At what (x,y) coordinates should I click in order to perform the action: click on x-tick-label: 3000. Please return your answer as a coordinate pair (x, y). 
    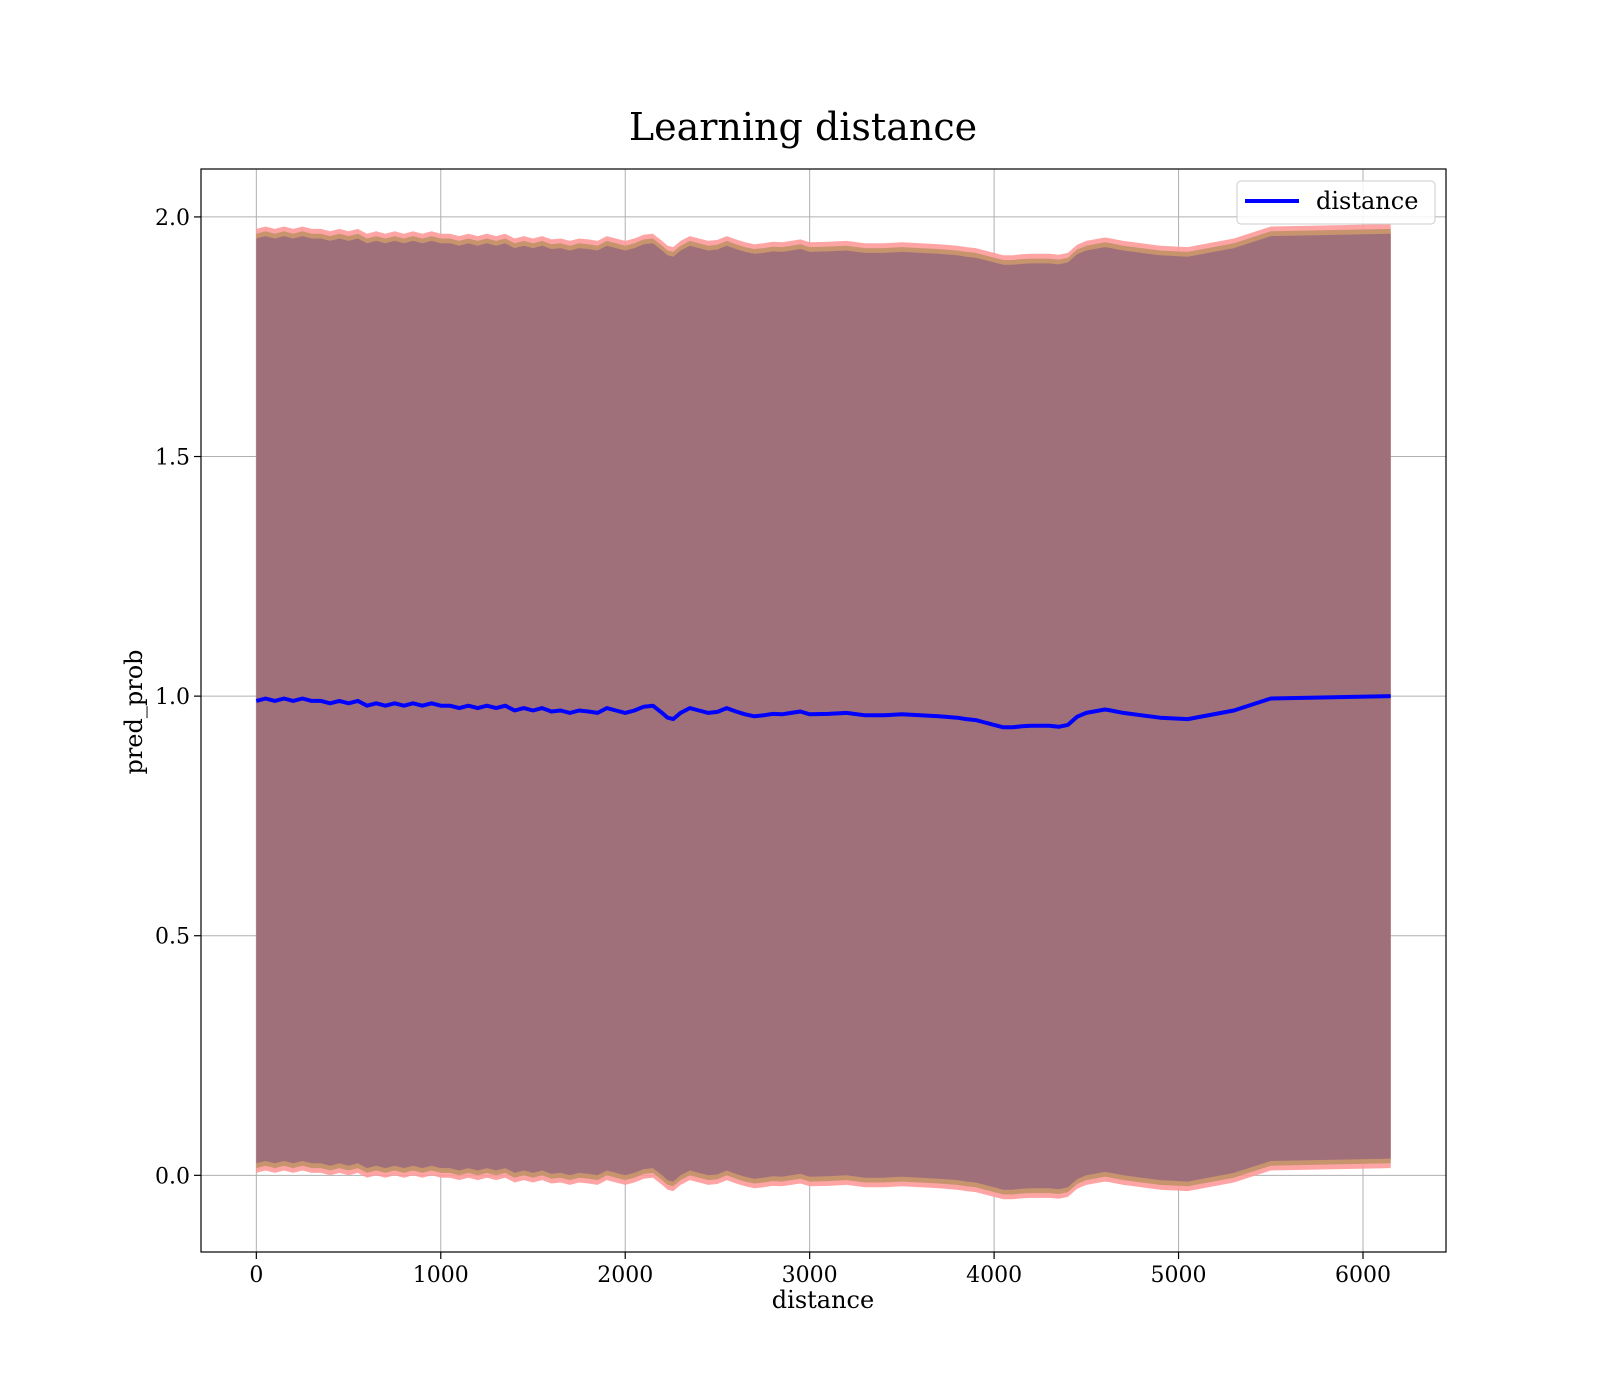
    Looking at the image, I should click on (810, 1275).